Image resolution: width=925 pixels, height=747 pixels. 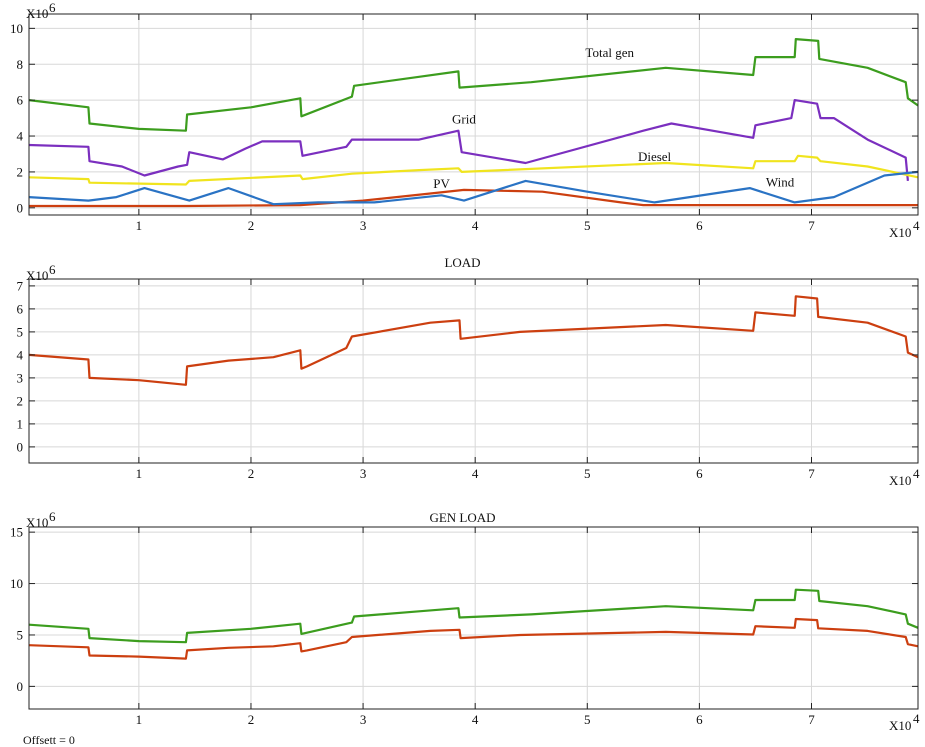 What do you see at coordinates (16, 532) in the screenshot?
I see `y-tick-label: 15` at bounding box center [16, 532].